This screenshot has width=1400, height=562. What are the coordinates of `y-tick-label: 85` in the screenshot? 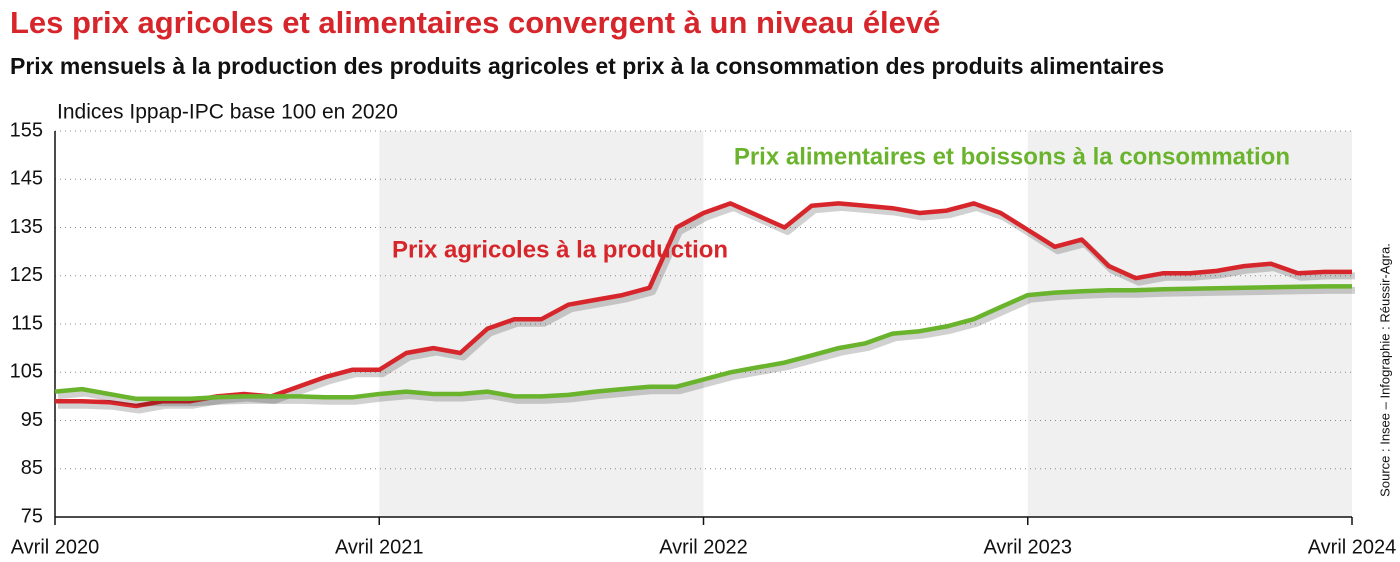 It's located at (32, 468).